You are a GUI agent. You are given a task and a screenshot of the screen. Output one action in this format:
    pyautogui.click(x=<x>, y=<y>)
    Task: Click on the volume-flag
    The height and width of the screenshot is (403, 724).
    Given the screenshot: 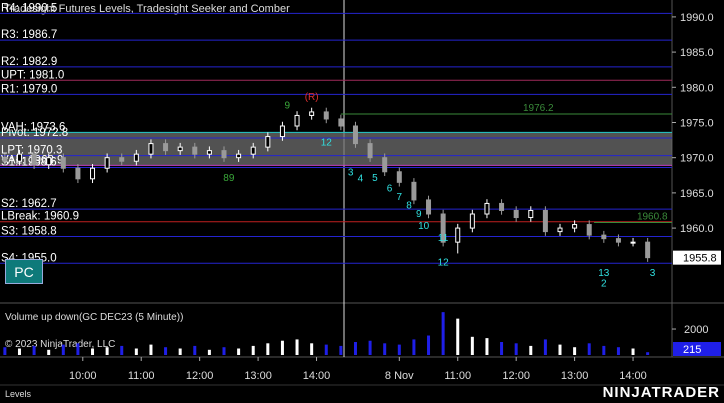 What is the action you would take?
    pyautogui.click(x=697, y=349)
    